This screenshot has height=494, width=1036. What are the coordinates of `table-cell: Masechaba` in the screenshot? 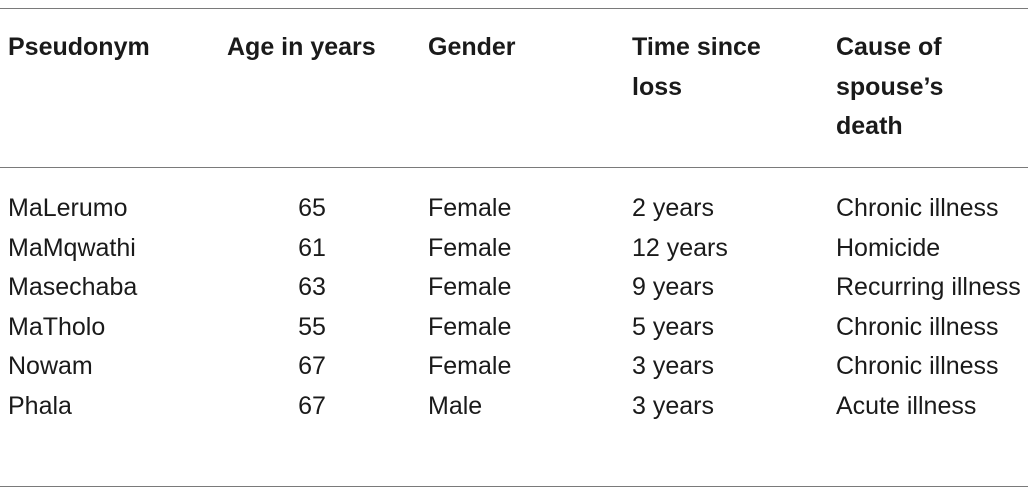 It's located at (73, 287).